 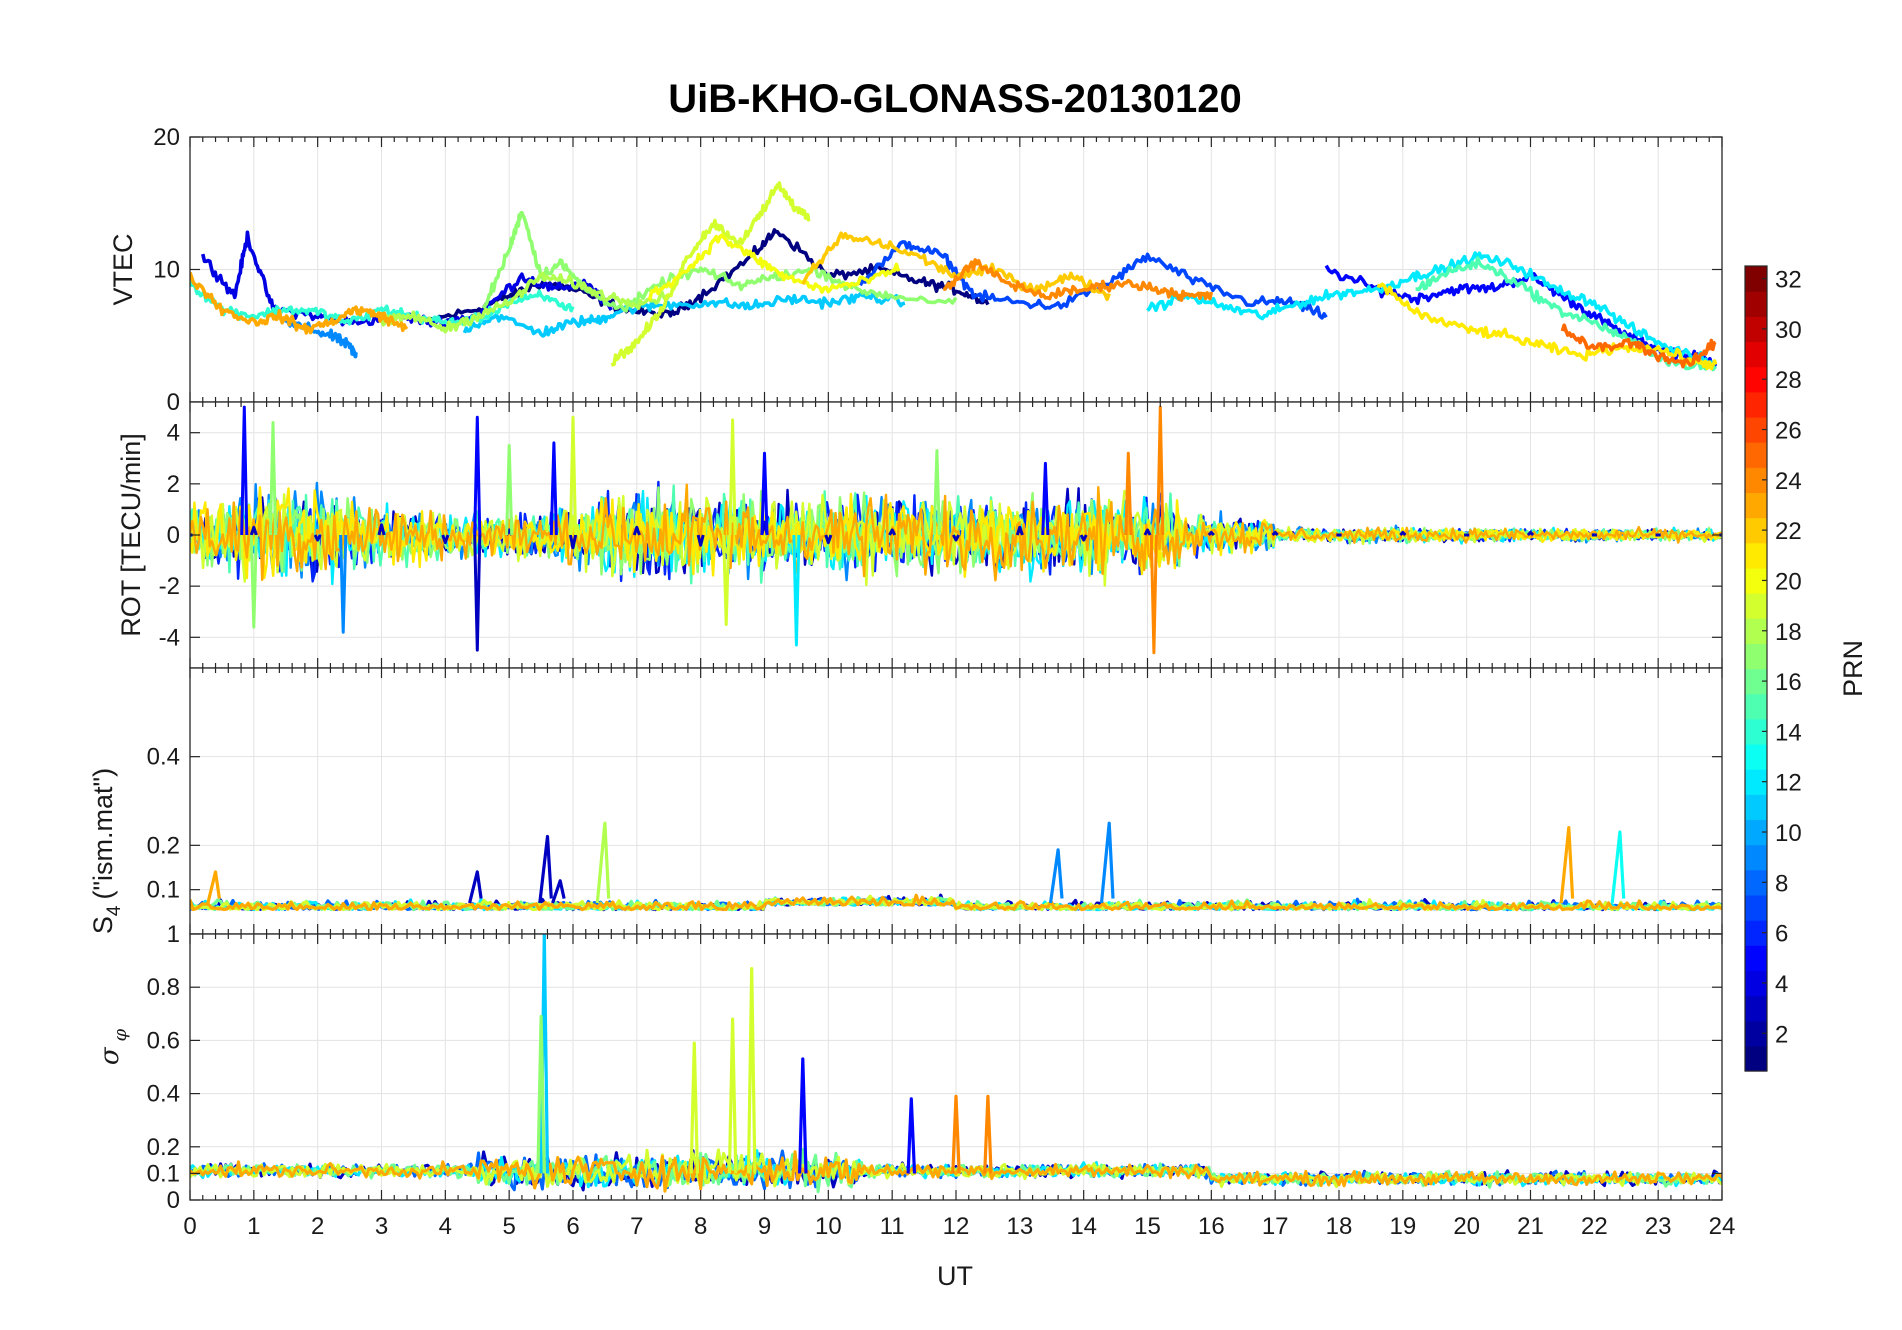 I want to click on y-axis-label-s4: S4 ("ism.mat"), so click(x=106, y=851).